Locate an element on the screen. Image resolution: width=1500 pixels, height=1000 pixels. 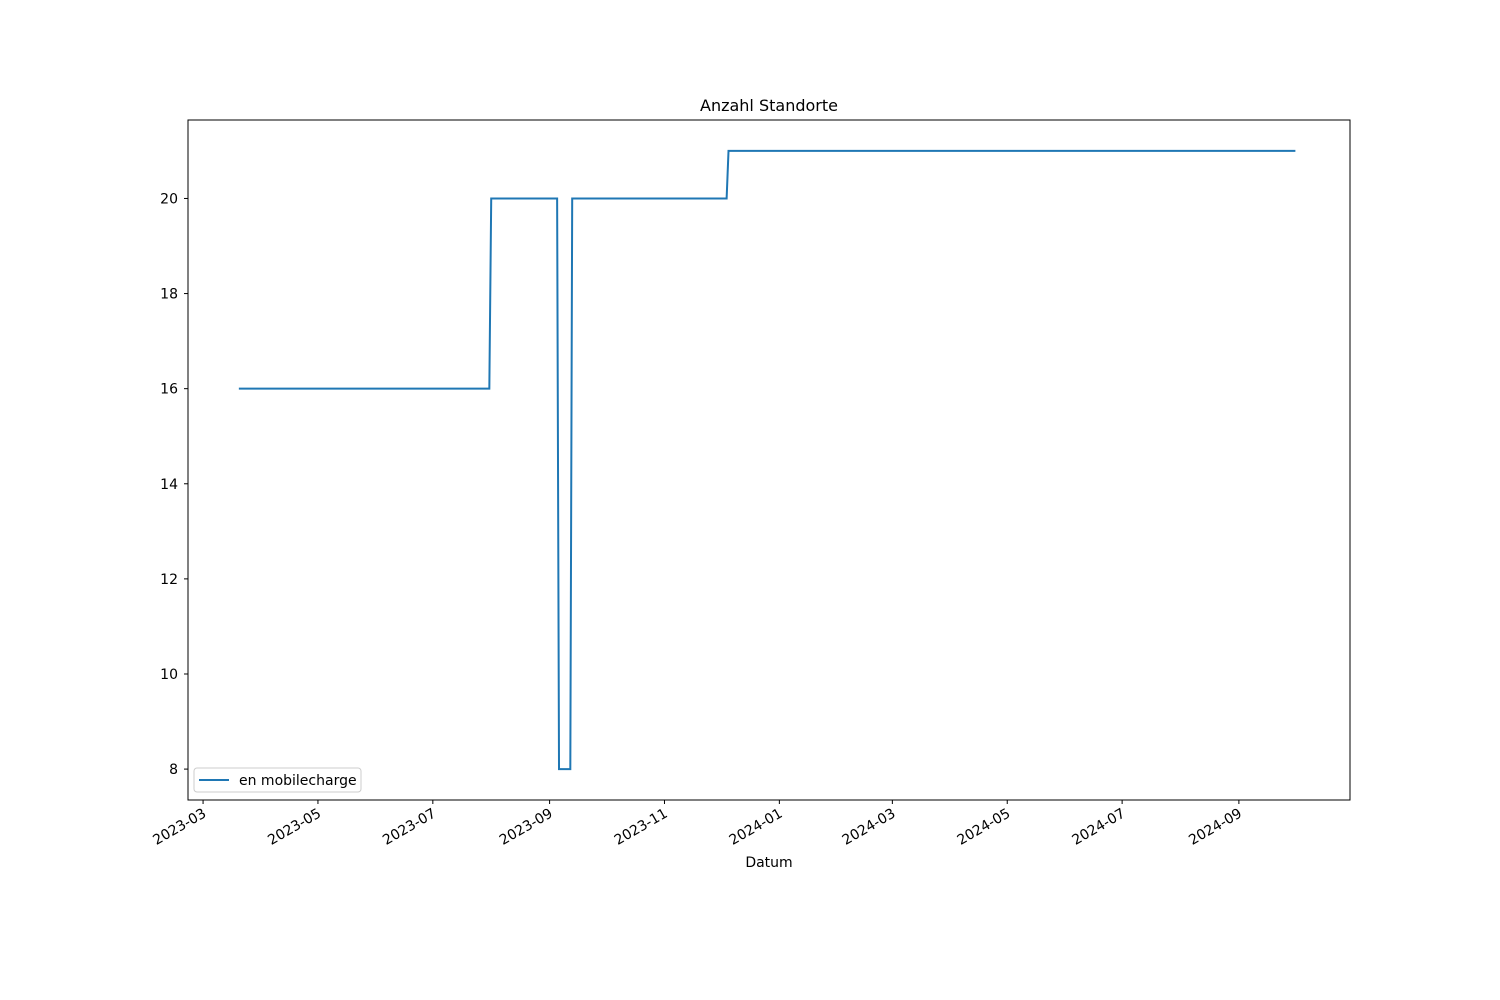
y-tick-label: 16 is located at coordinates (169, 390).